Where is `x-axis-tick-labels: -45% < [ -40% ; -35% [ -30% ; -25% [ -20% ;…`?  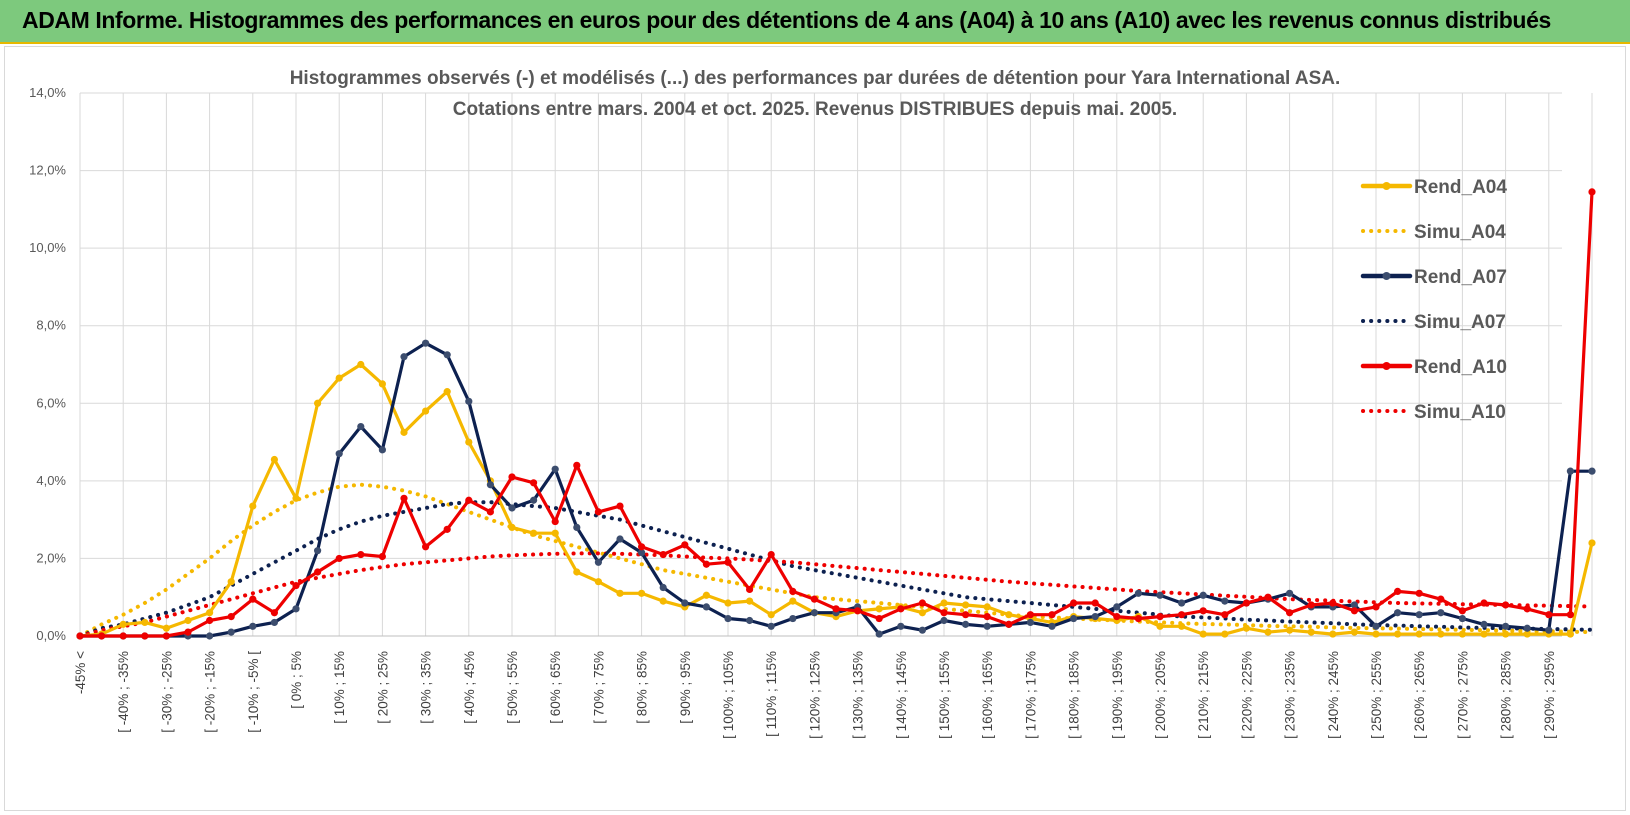 x-axis-tick-labels: -45% < [ -40% ; -35% [ -30% ; -25% [ -20% ;… is located at coordinates (815, 695).